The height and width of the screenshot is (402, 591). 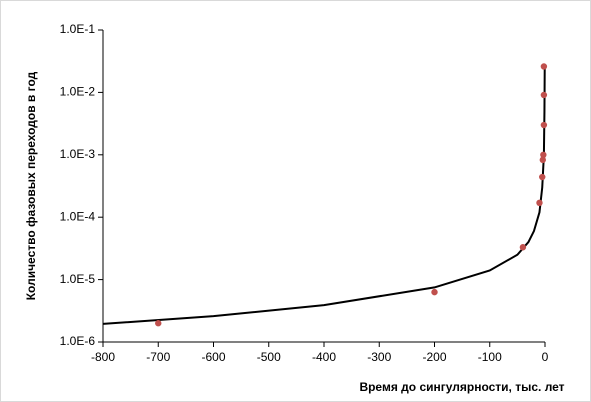 What do you see at coordinates (103, 357) in the screenshot?
I see `x-tick-label: -800` at bounding box center [103, 357].